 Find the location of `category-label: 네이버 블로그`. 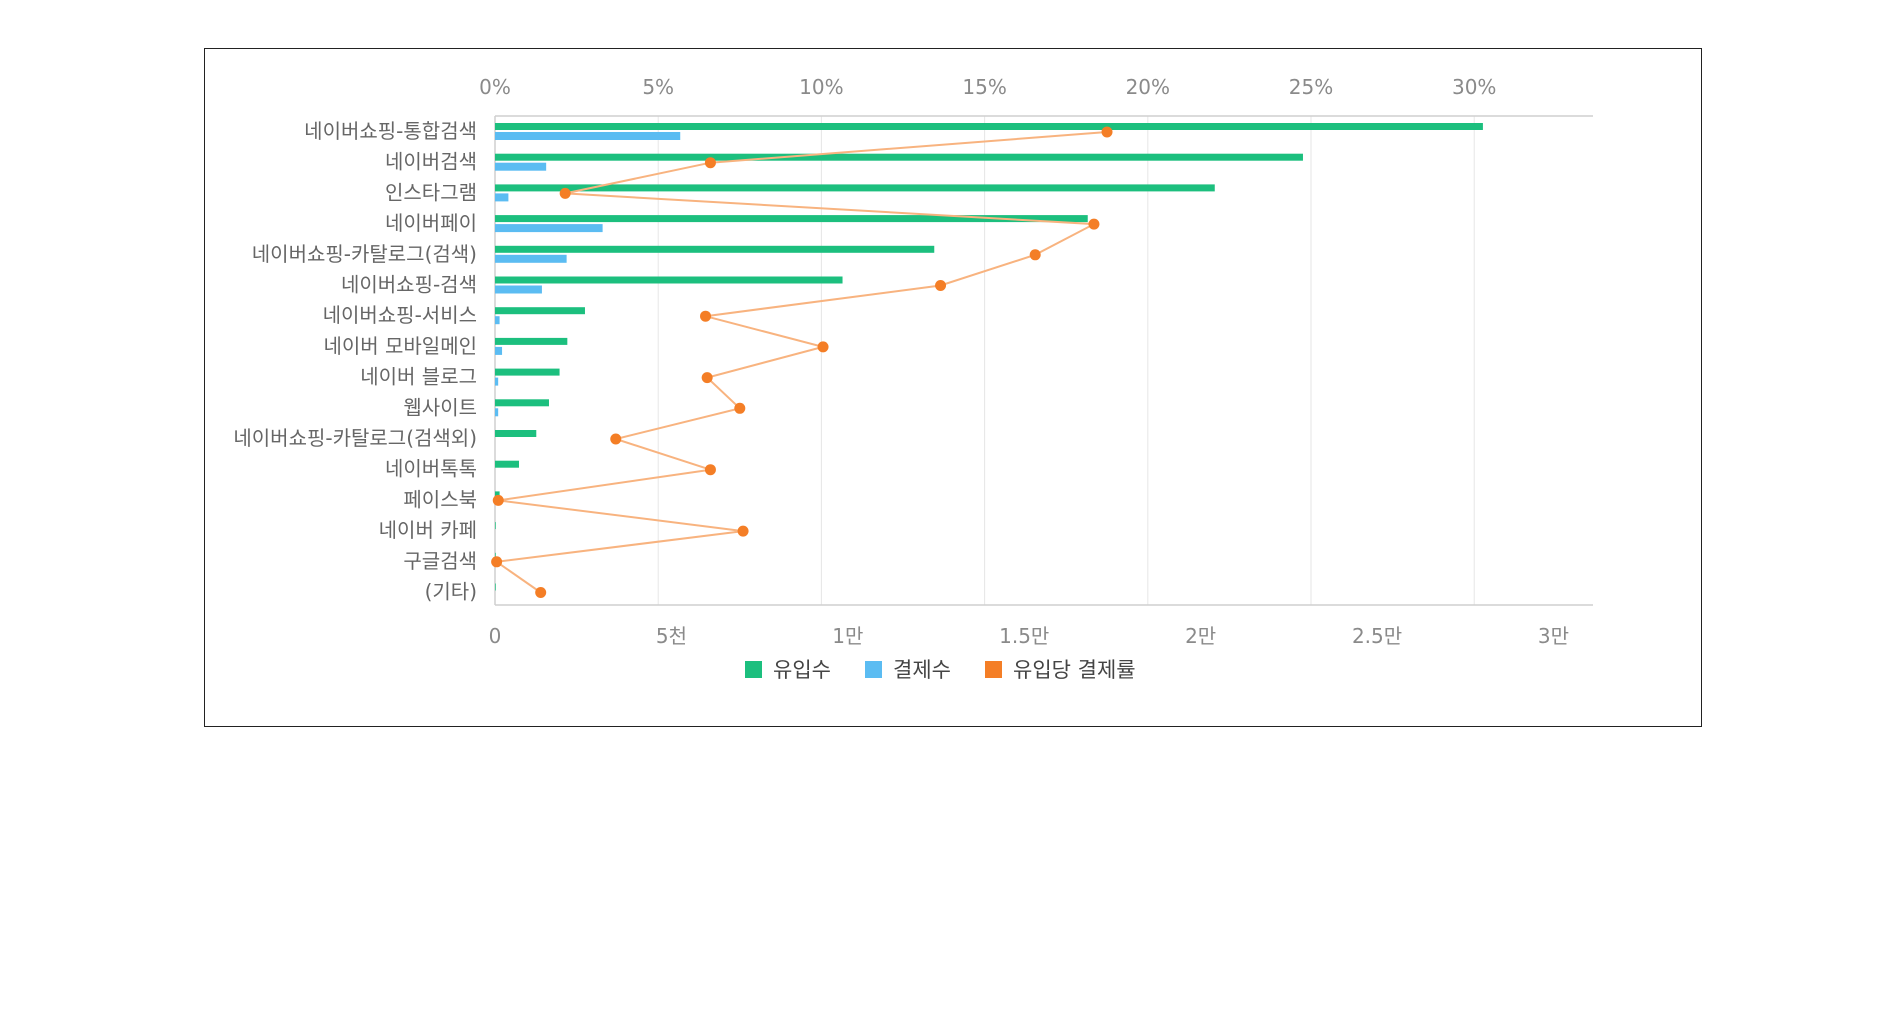

category-label: 네이버 블로그 is located at coordinates (418, 377).